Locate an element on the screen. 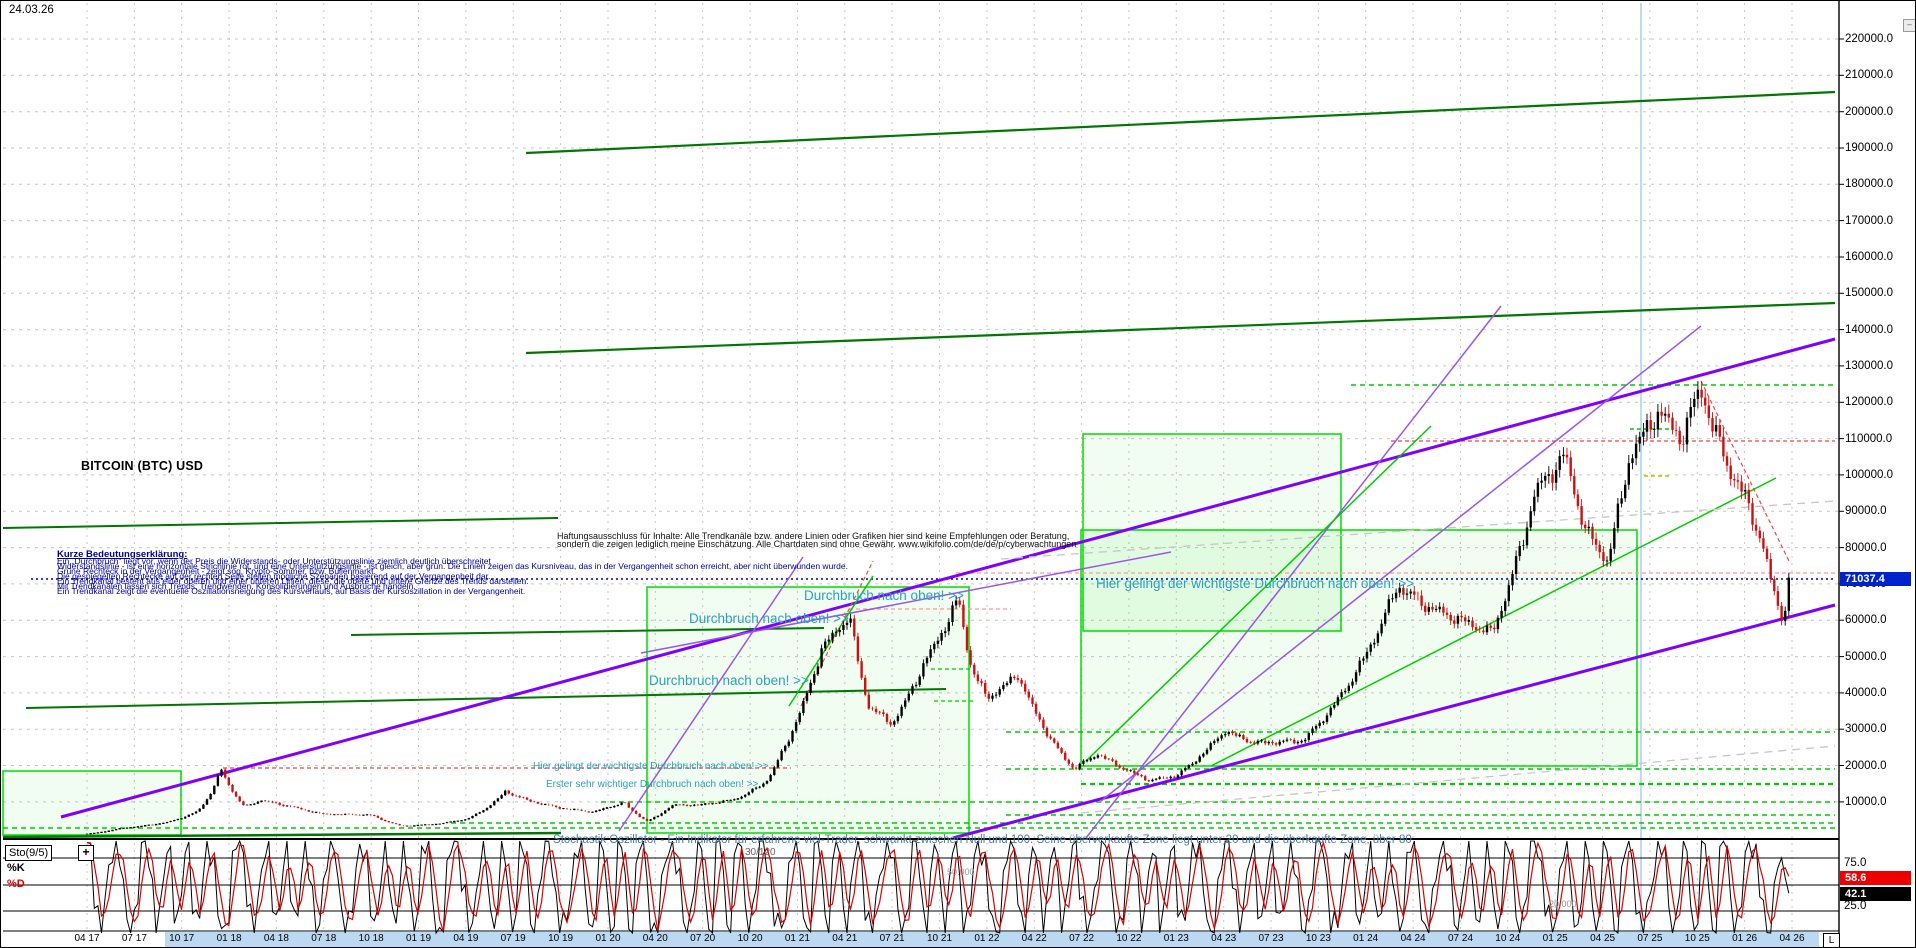 This screenshot has width=1916, height=948. date-tick-label: 10 17 is located at coordinates (182, 938).